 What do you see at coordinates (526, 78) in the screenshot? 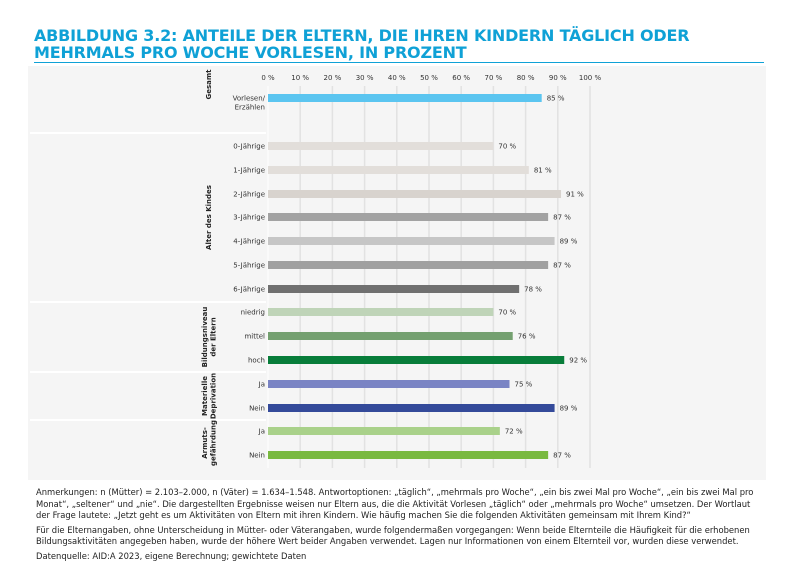
I see `x-tick-label: 80 %` at bounding box center [526, 78].